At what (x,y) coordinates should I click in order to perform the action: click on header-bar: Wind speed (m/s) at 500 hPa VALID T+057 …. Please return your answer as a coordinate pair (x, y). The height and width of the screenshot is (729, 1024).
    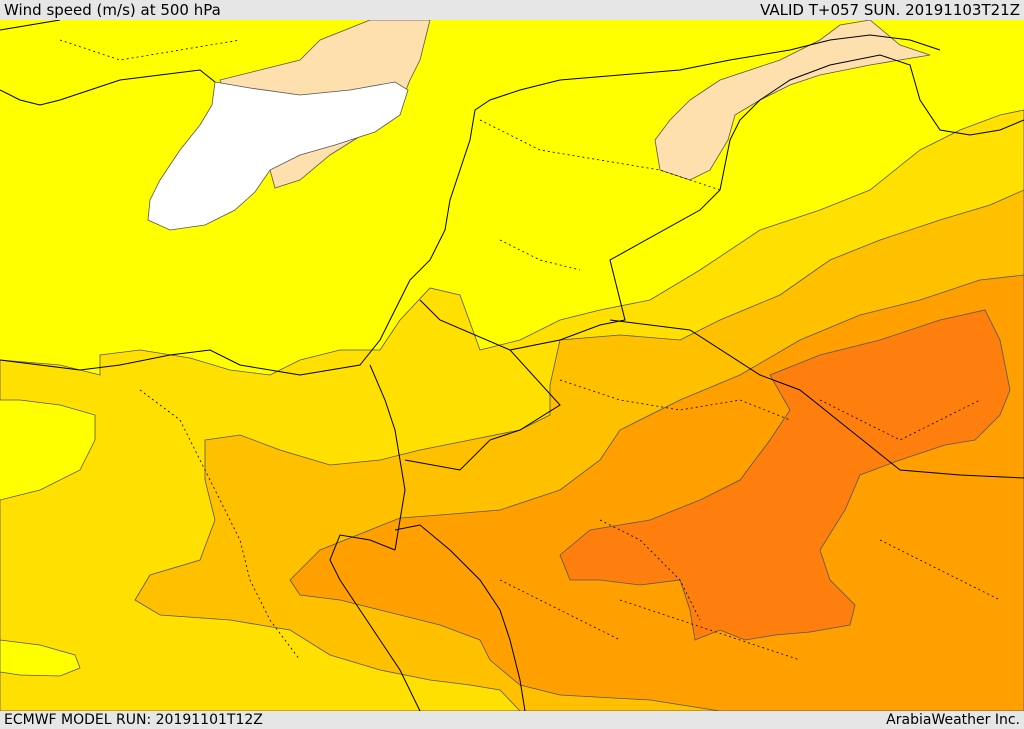
    Looking at the image, I should click on (512, 10).